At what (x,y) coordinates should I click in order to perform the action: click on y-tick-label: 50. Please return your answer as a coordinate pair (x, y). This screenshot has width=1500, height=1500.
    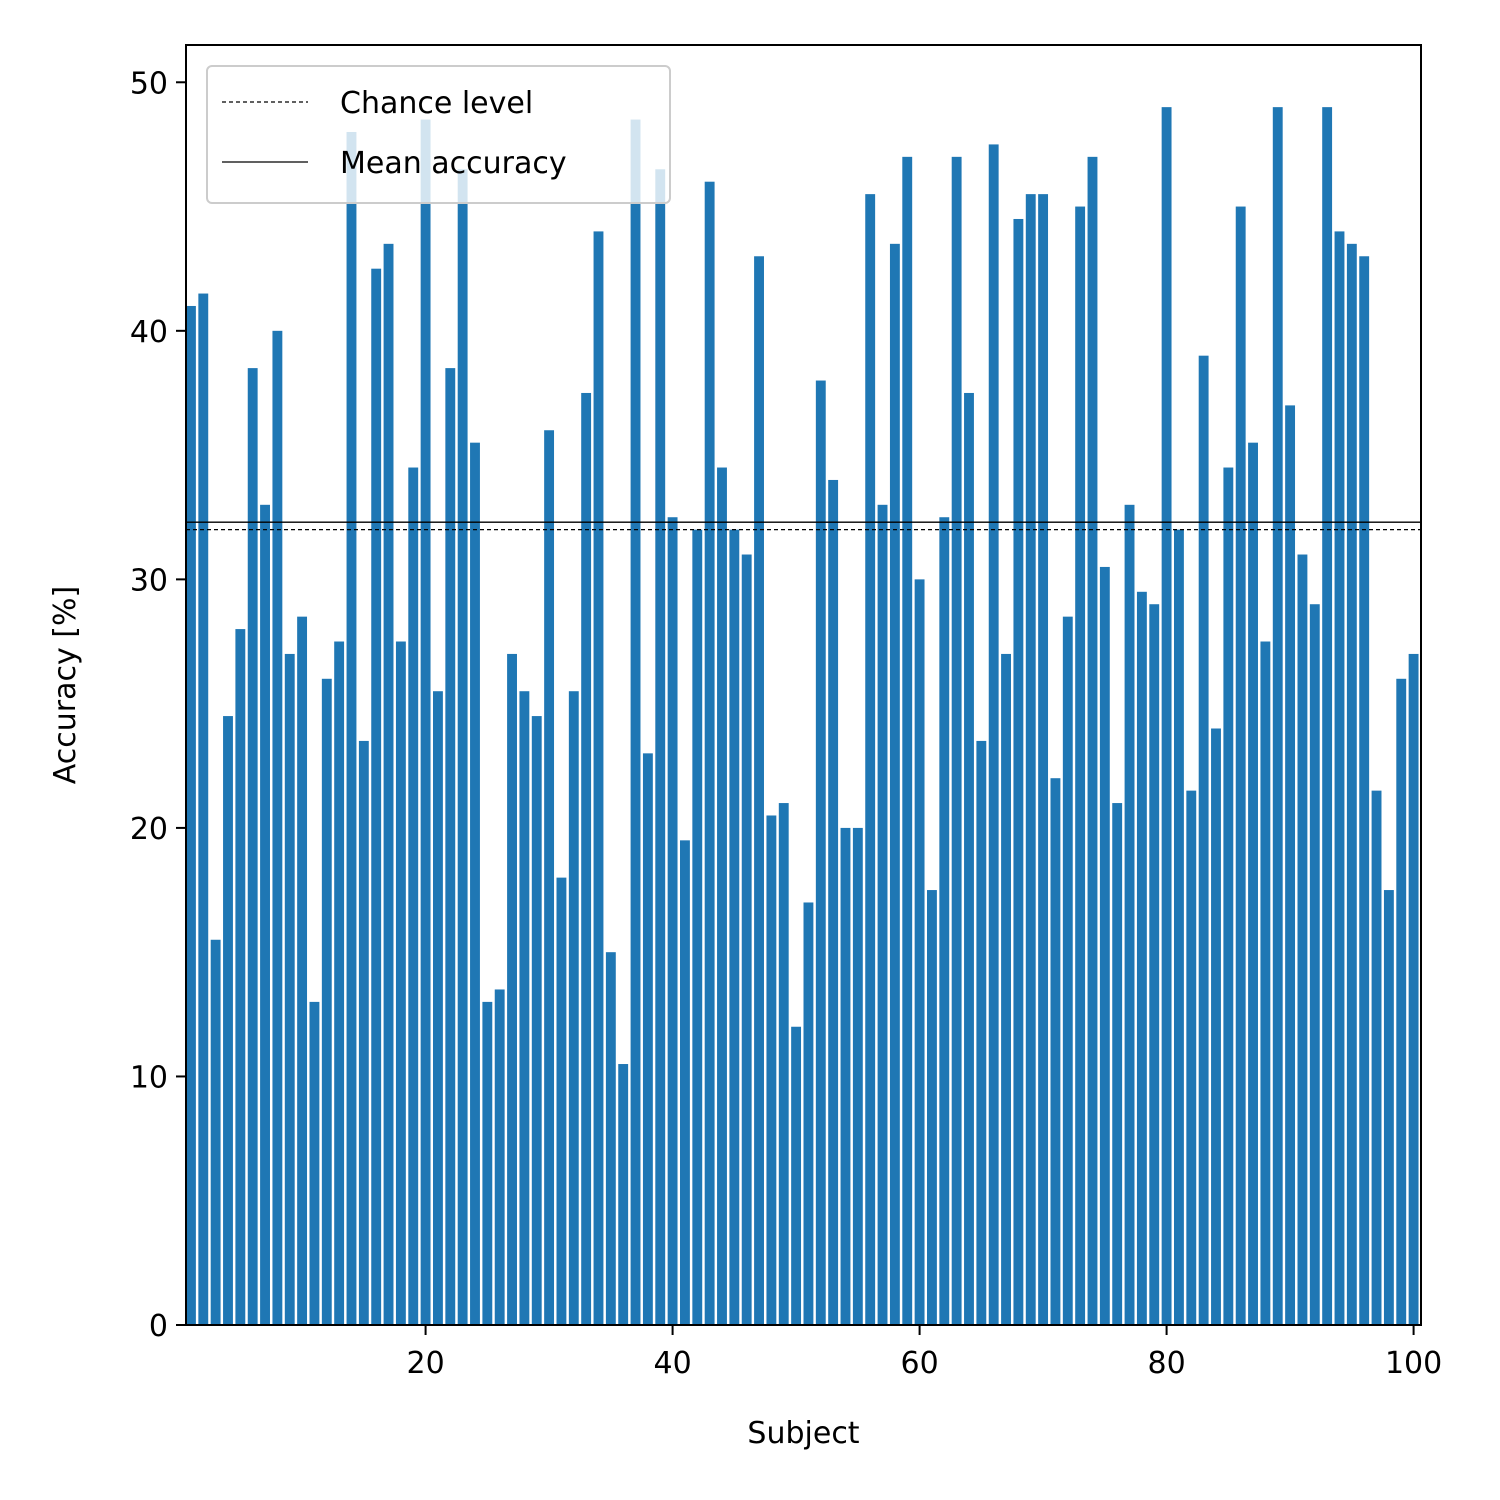
    Looking at the image, I should click on (149, 83).